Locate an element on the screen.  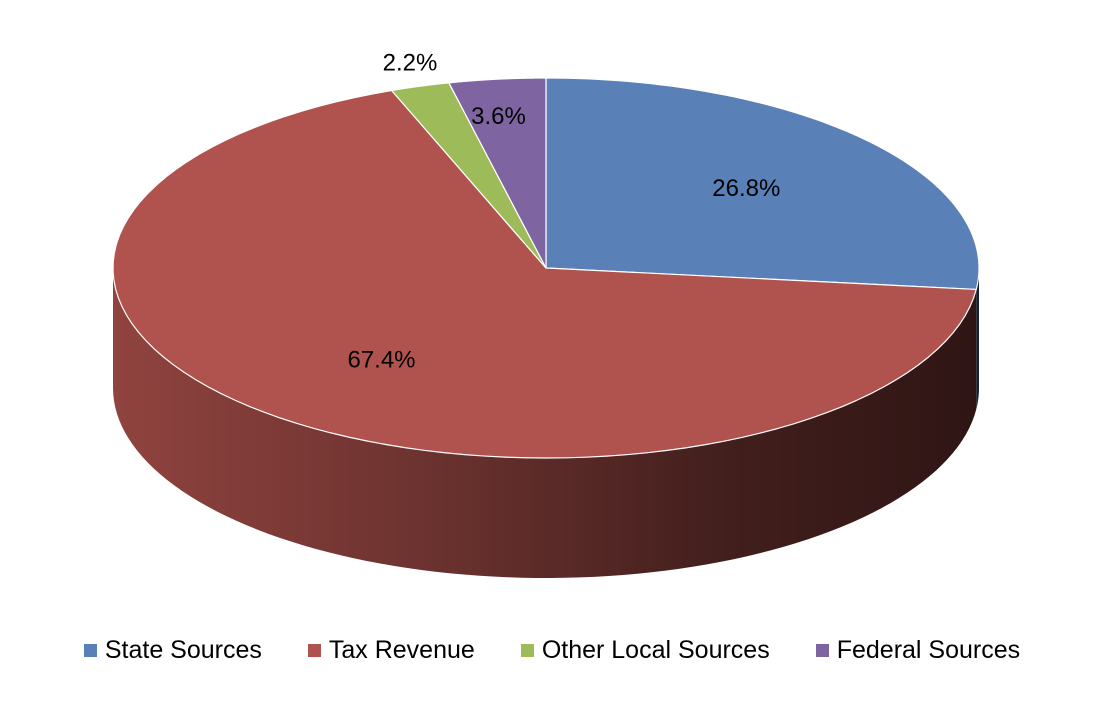
legend-label-other-local-sources: Other Local Sources is located at coordinates (655, 649).